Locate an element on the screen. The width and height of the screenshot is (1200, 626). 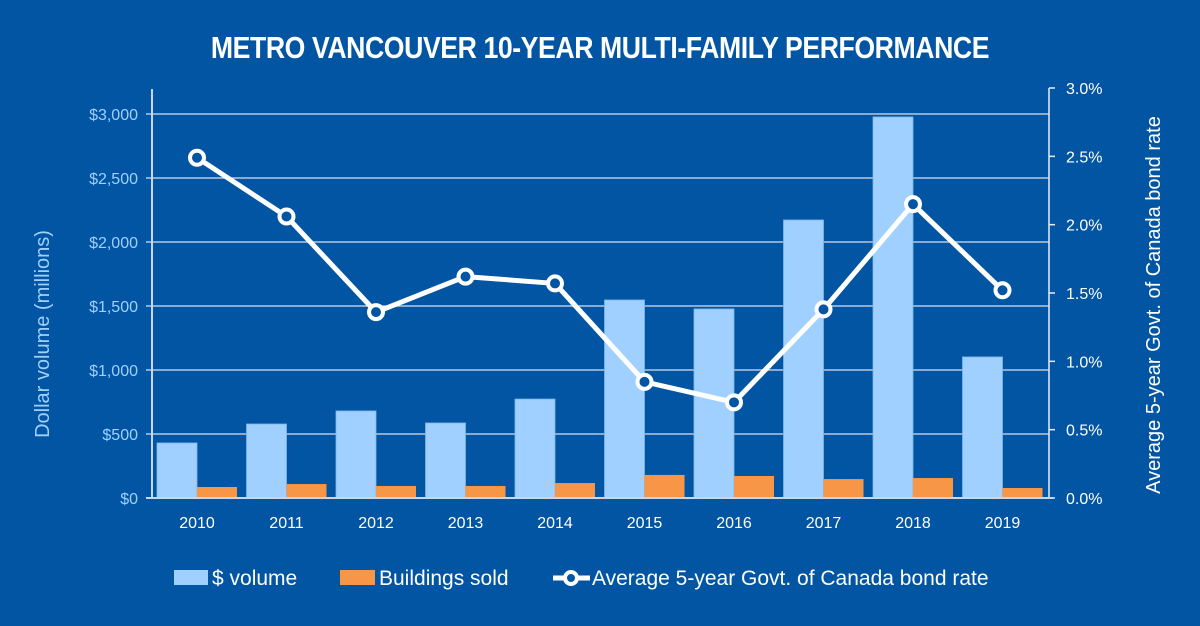
legend-label-buildings: Buildings sold is located at coordinates (444, 578).